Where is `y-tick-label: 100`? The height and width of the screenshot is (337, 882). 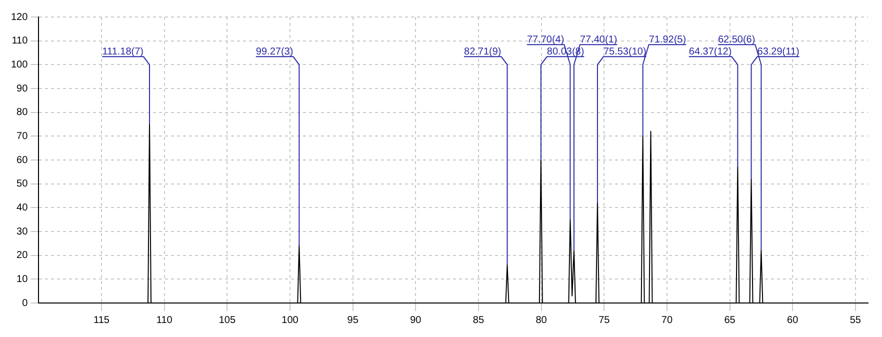 y-tick-label: 100 is located at coordinates (19, 64).